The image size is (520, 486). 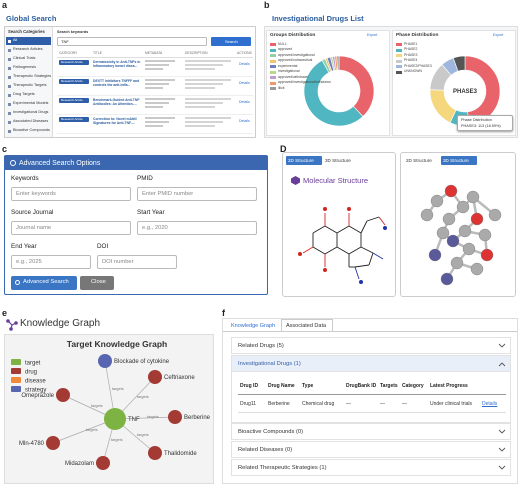 What do you see at coordinates (485, 123) in the screenshot?
I see `tooltip: Phase Distribution PHASE3: 113 (18.59%)` at bounding box center [485, 123].